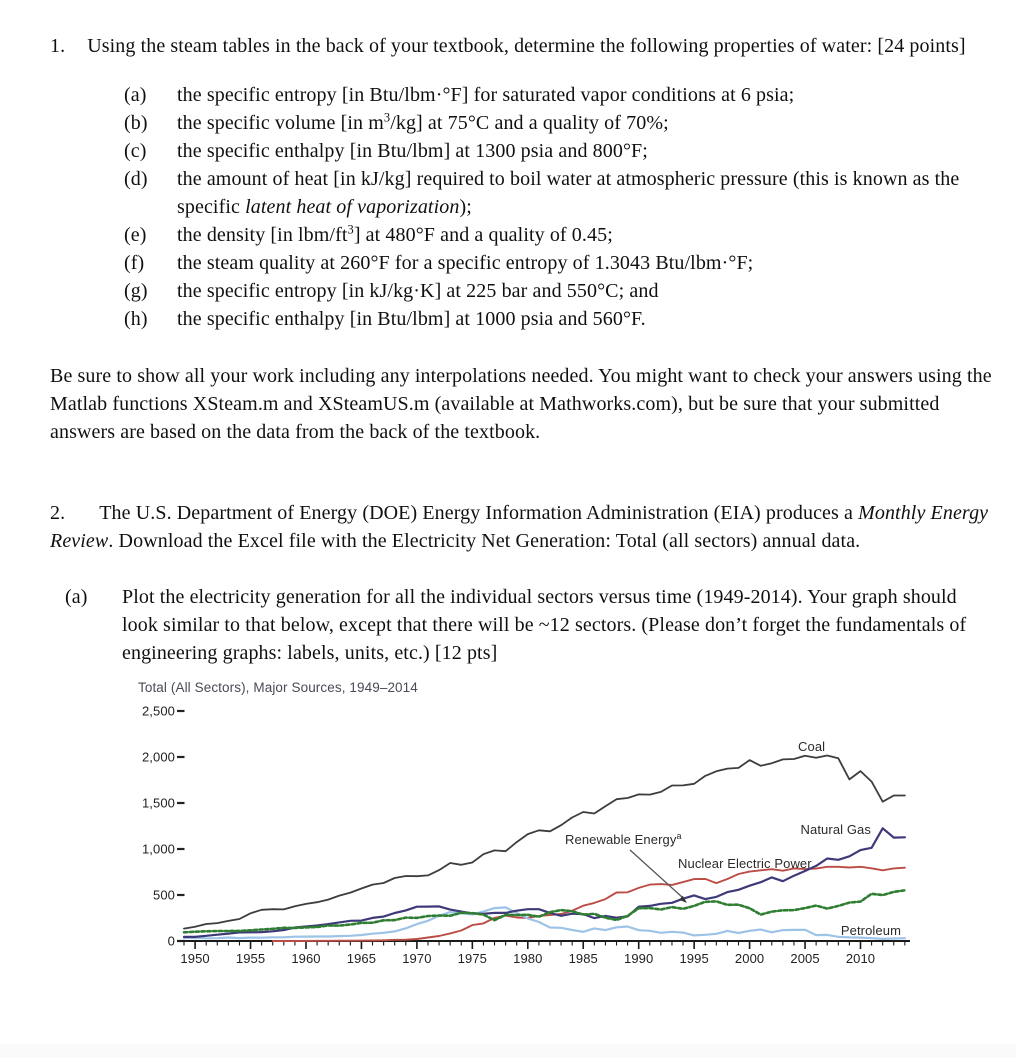 The width and height of the screenshot is (1016, 1058). What do you see at coordinates (749, 958) in the screenshot?
I see `x-tick-label: 2000` at bounding box center [749, 958].